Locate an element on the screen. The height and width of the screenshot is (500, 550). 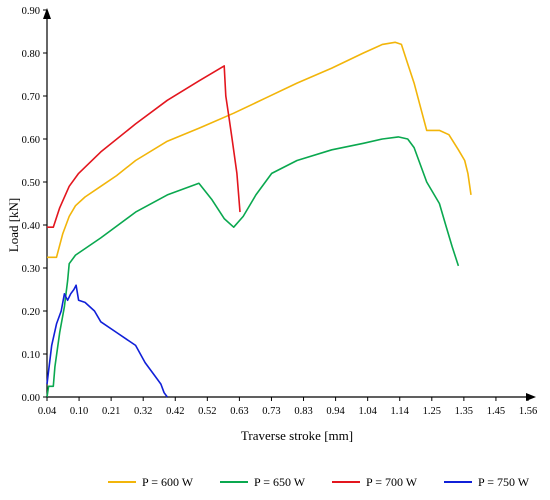
x-tick-label: 0.63 is located at coordinates (239, 411).